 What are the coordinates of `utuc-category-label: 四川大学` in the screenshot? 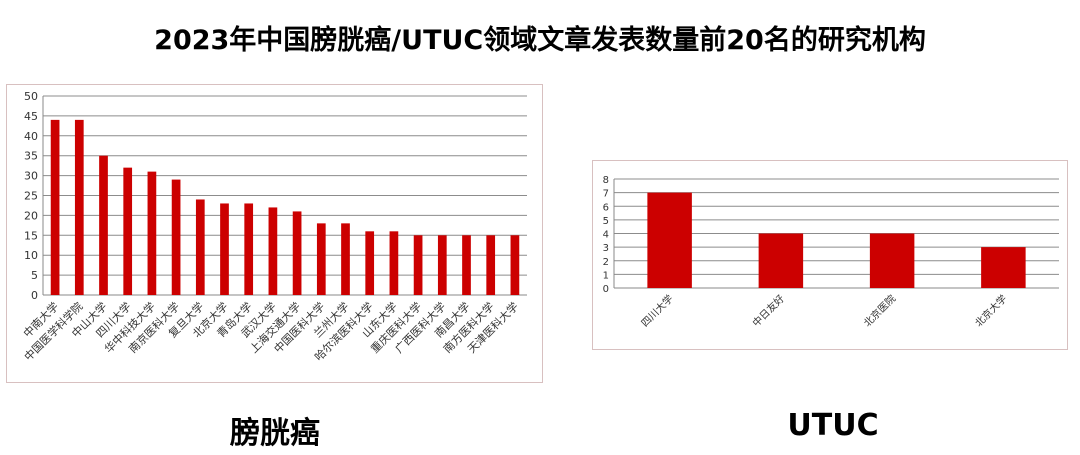 It's located at (656, 310).